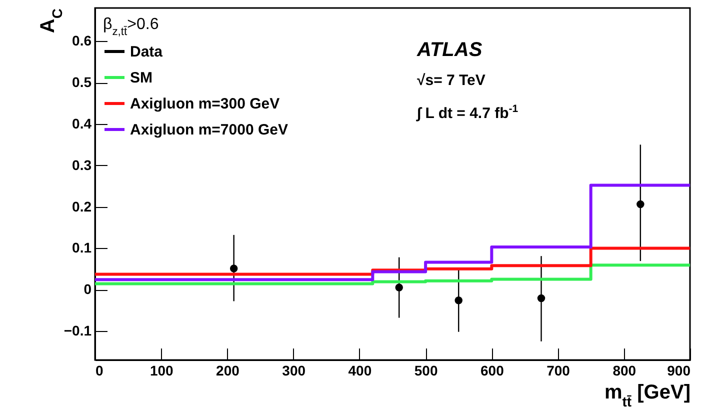 This screenshot has height=412, width=719. Describe the element at coordinates (679, 370) in the screenshot. I see `x-tick-label: 900` at that location.